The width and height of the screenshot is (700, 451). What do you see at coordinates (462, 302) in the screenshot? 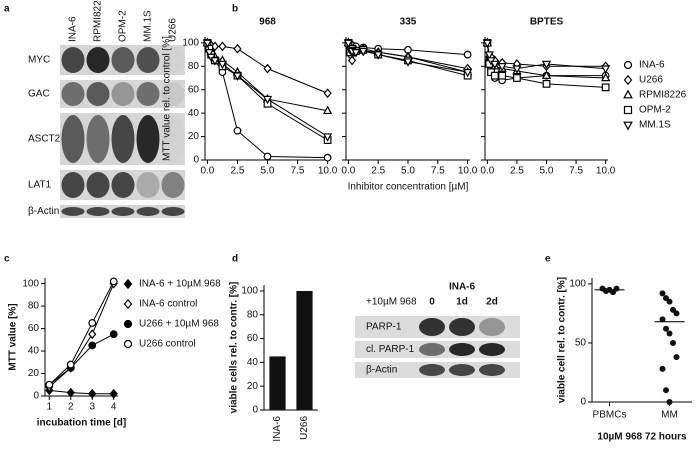
I see `lane-label: 1d` at bounding box center [462, 302].